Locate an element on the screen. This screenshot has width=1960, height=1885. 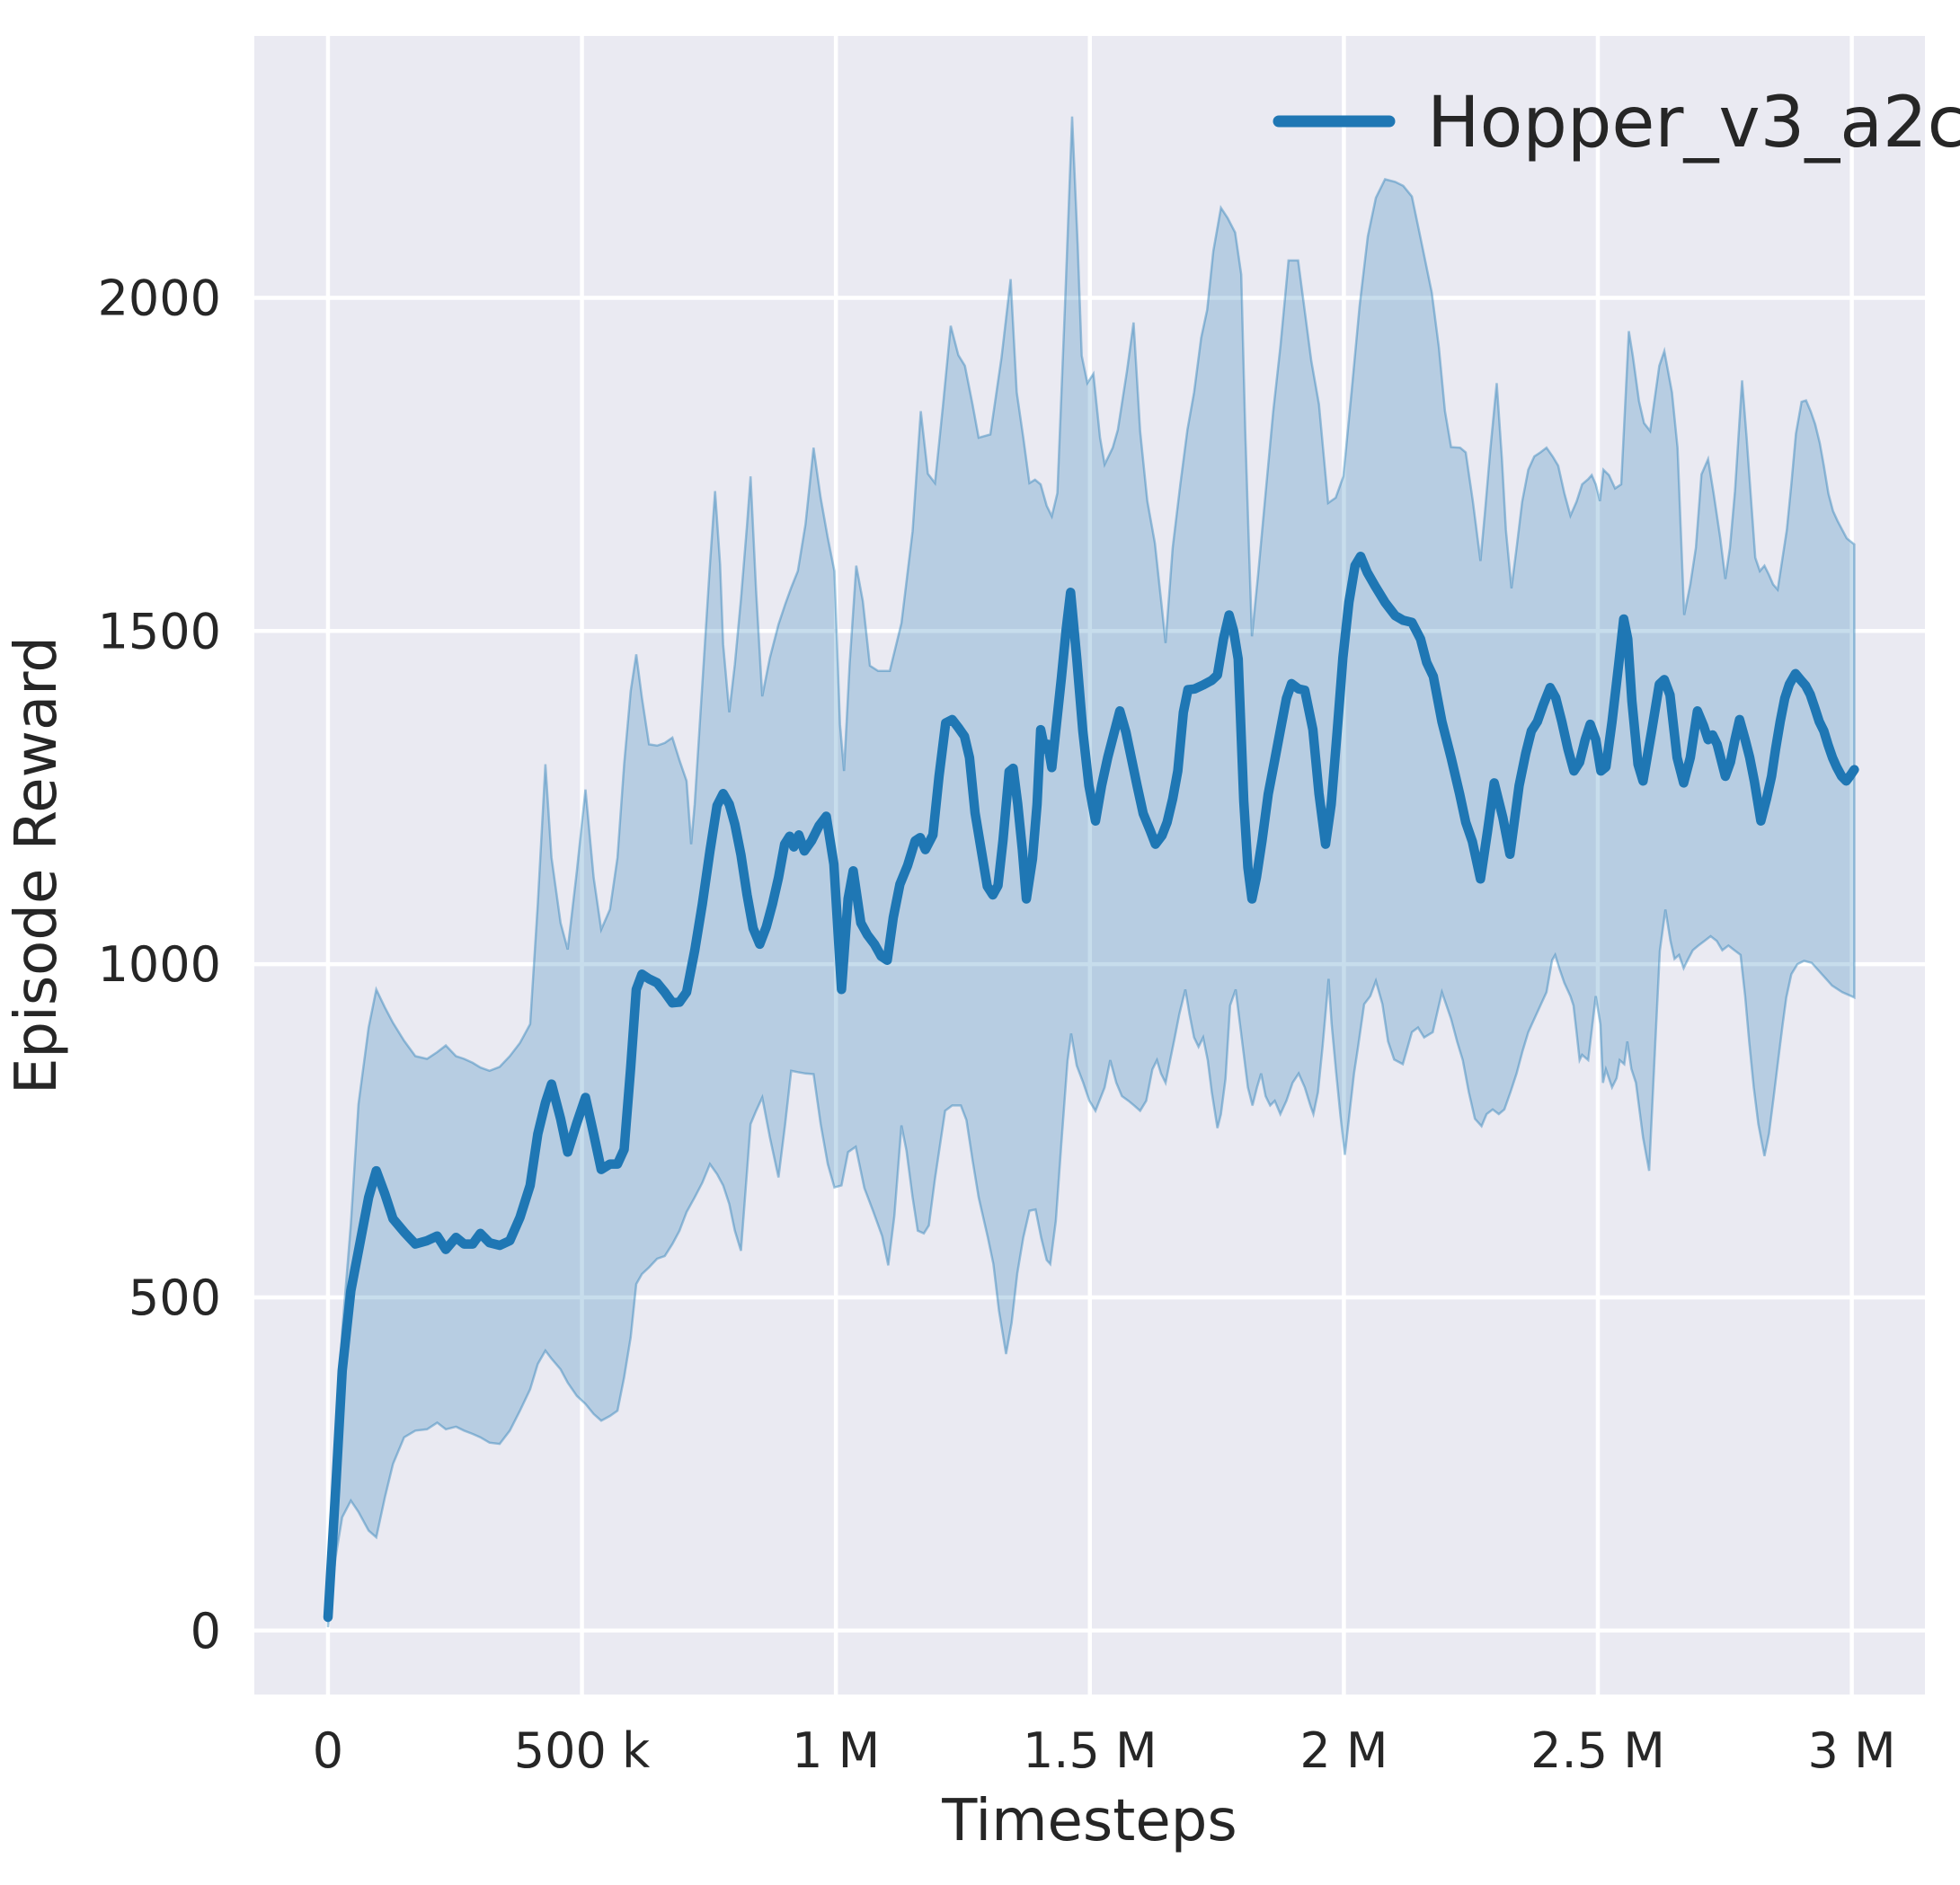
y-tick-label: 0 is located at coordinates (206, 1631).